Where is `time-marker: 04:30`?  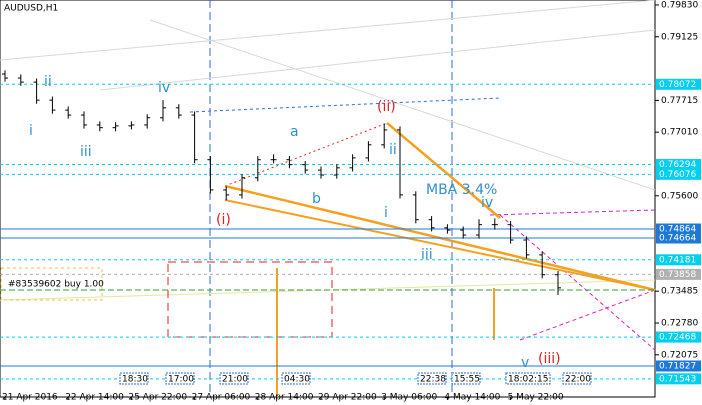
time-marker: 04:30 is located at coordinates (297, 380).